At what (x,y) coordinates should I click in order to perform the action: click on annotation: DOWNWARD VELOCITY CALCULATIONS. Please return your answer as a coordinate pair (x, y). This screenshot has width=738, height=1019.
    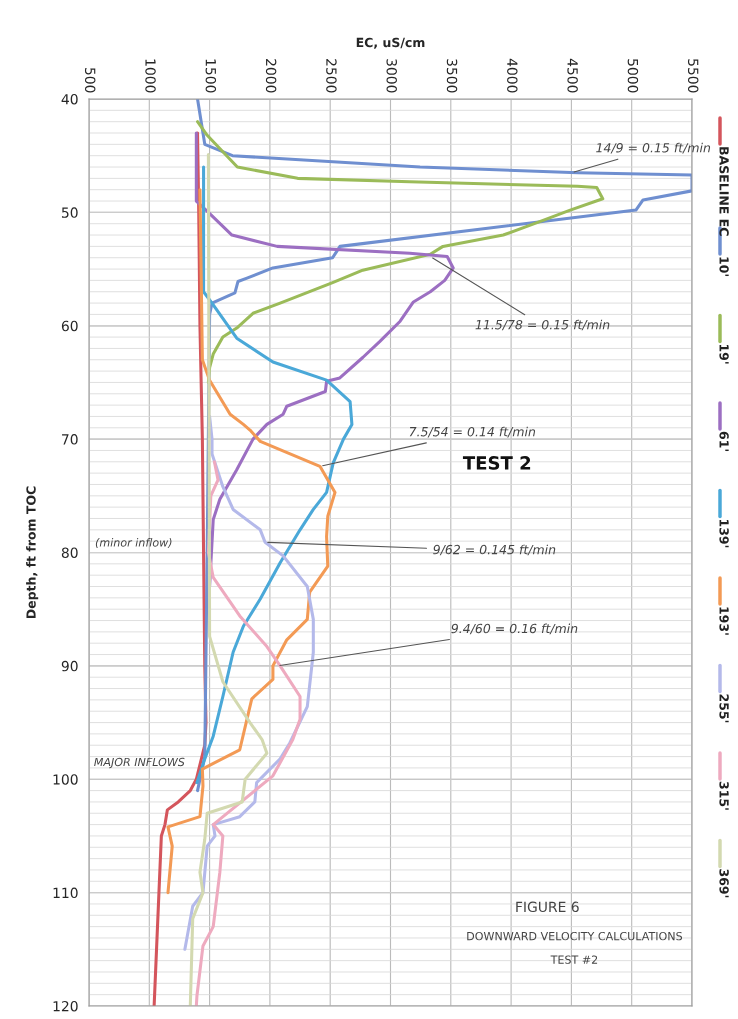
    Looking at the image, I should click on (575, 936).